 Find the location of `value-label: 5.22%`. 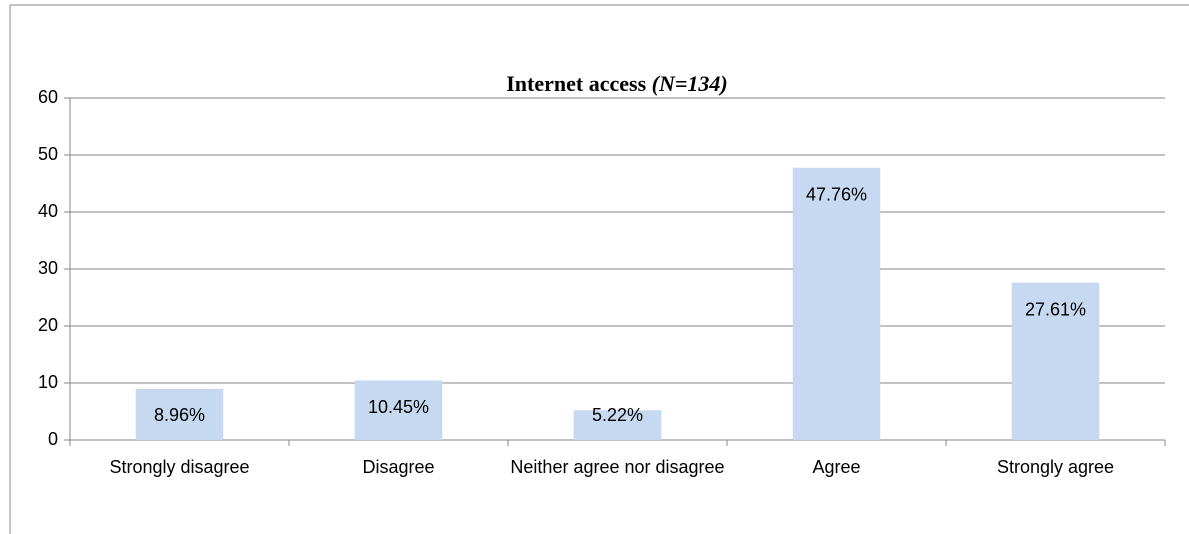

value-label: 5.22% is located at coordinates (617, 415).